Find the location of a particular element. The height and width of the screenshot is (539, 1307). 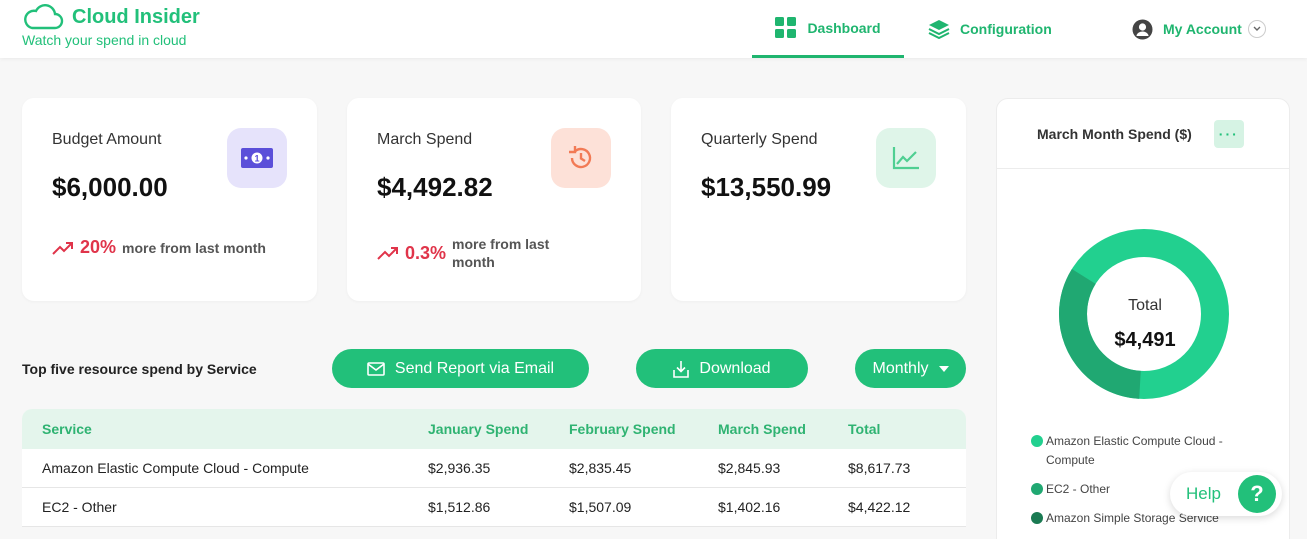

brand-title: Cloud Insider is located at coordinates (136, 16).